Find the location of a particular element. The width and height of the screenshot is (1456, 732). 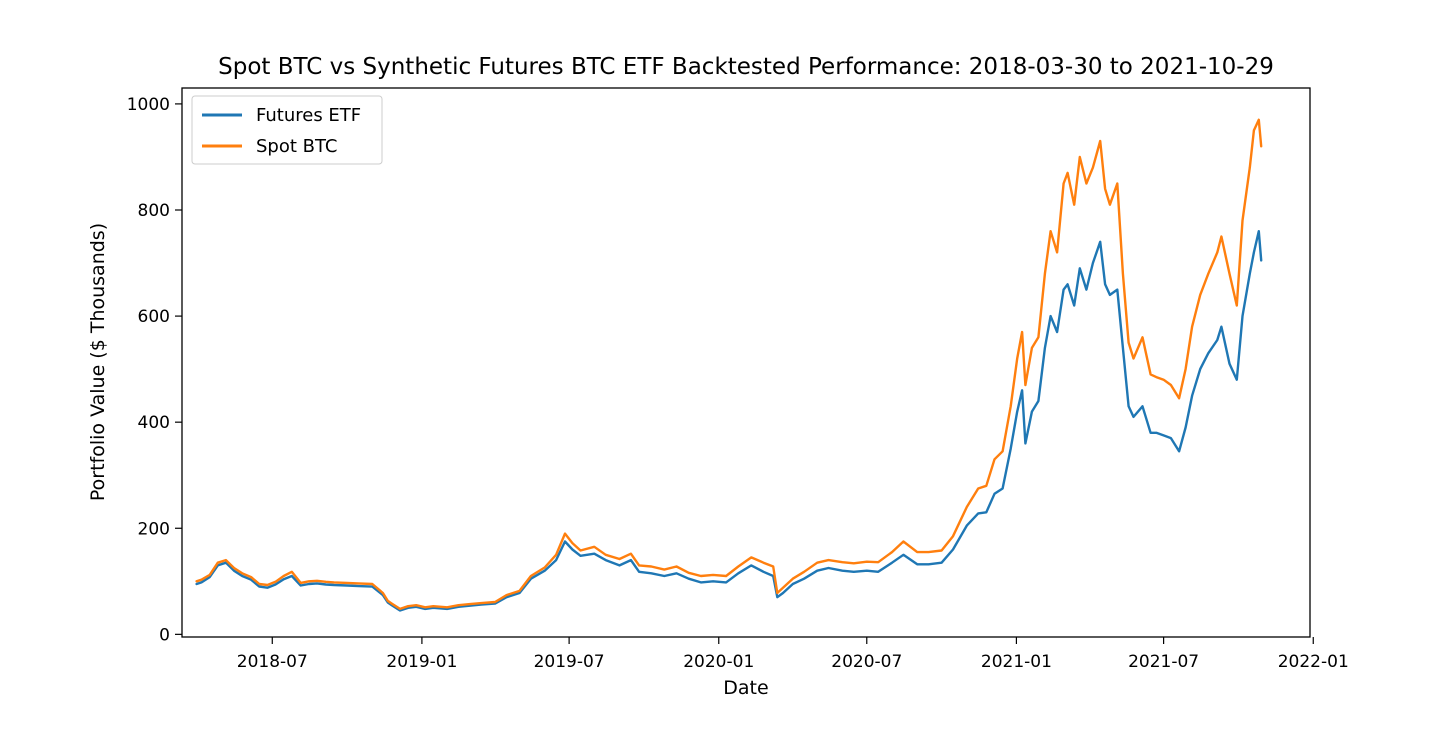

y-tick-label: 600 is located at coordinates (154, 317).